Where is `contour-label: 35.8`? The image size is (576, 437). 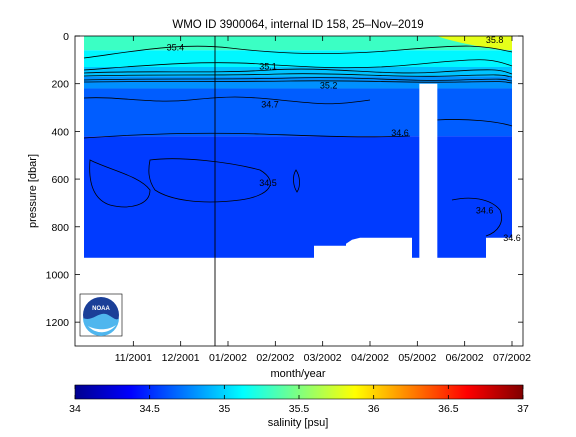 contour-label: 35.8 is located at coordinates (495, 40).